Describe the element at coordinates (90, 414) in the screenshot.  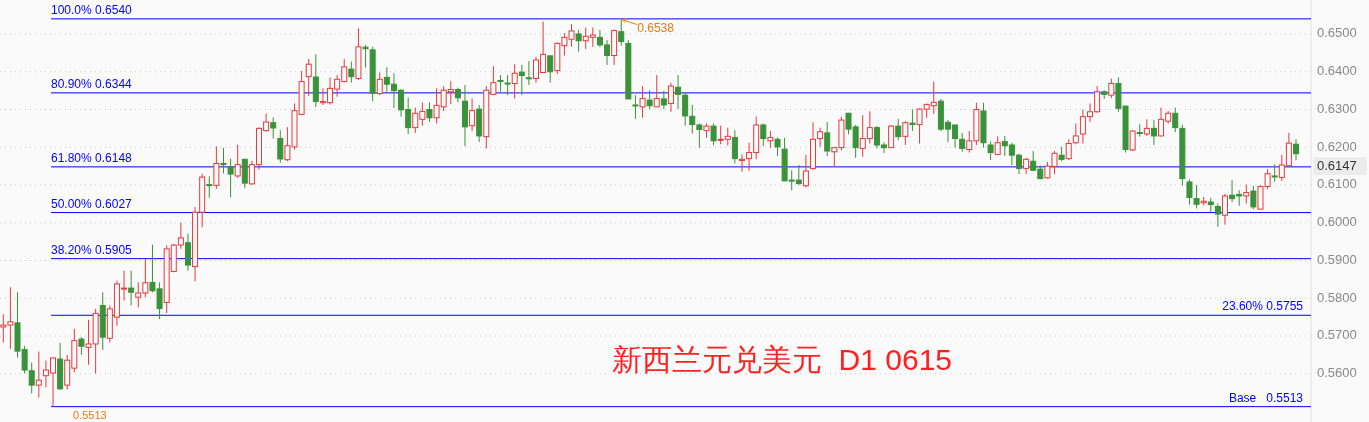
I see `annotation: 0.5513` at that location.